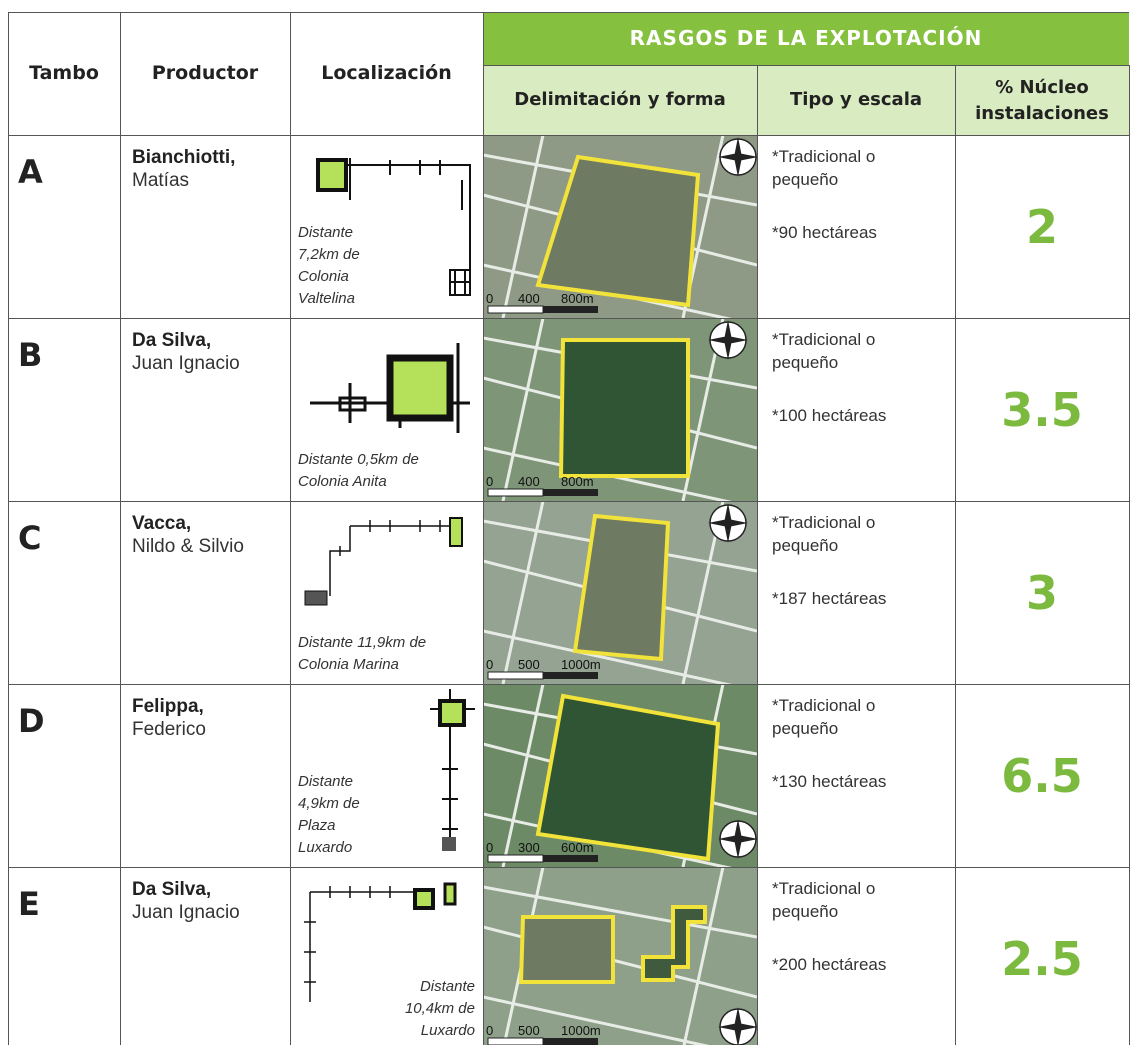 The width and height of the screenshot is (1130, 1045). I want to click on group-header: RASGOS DE LA EXPLOTACIÓN, so click(806, 38).